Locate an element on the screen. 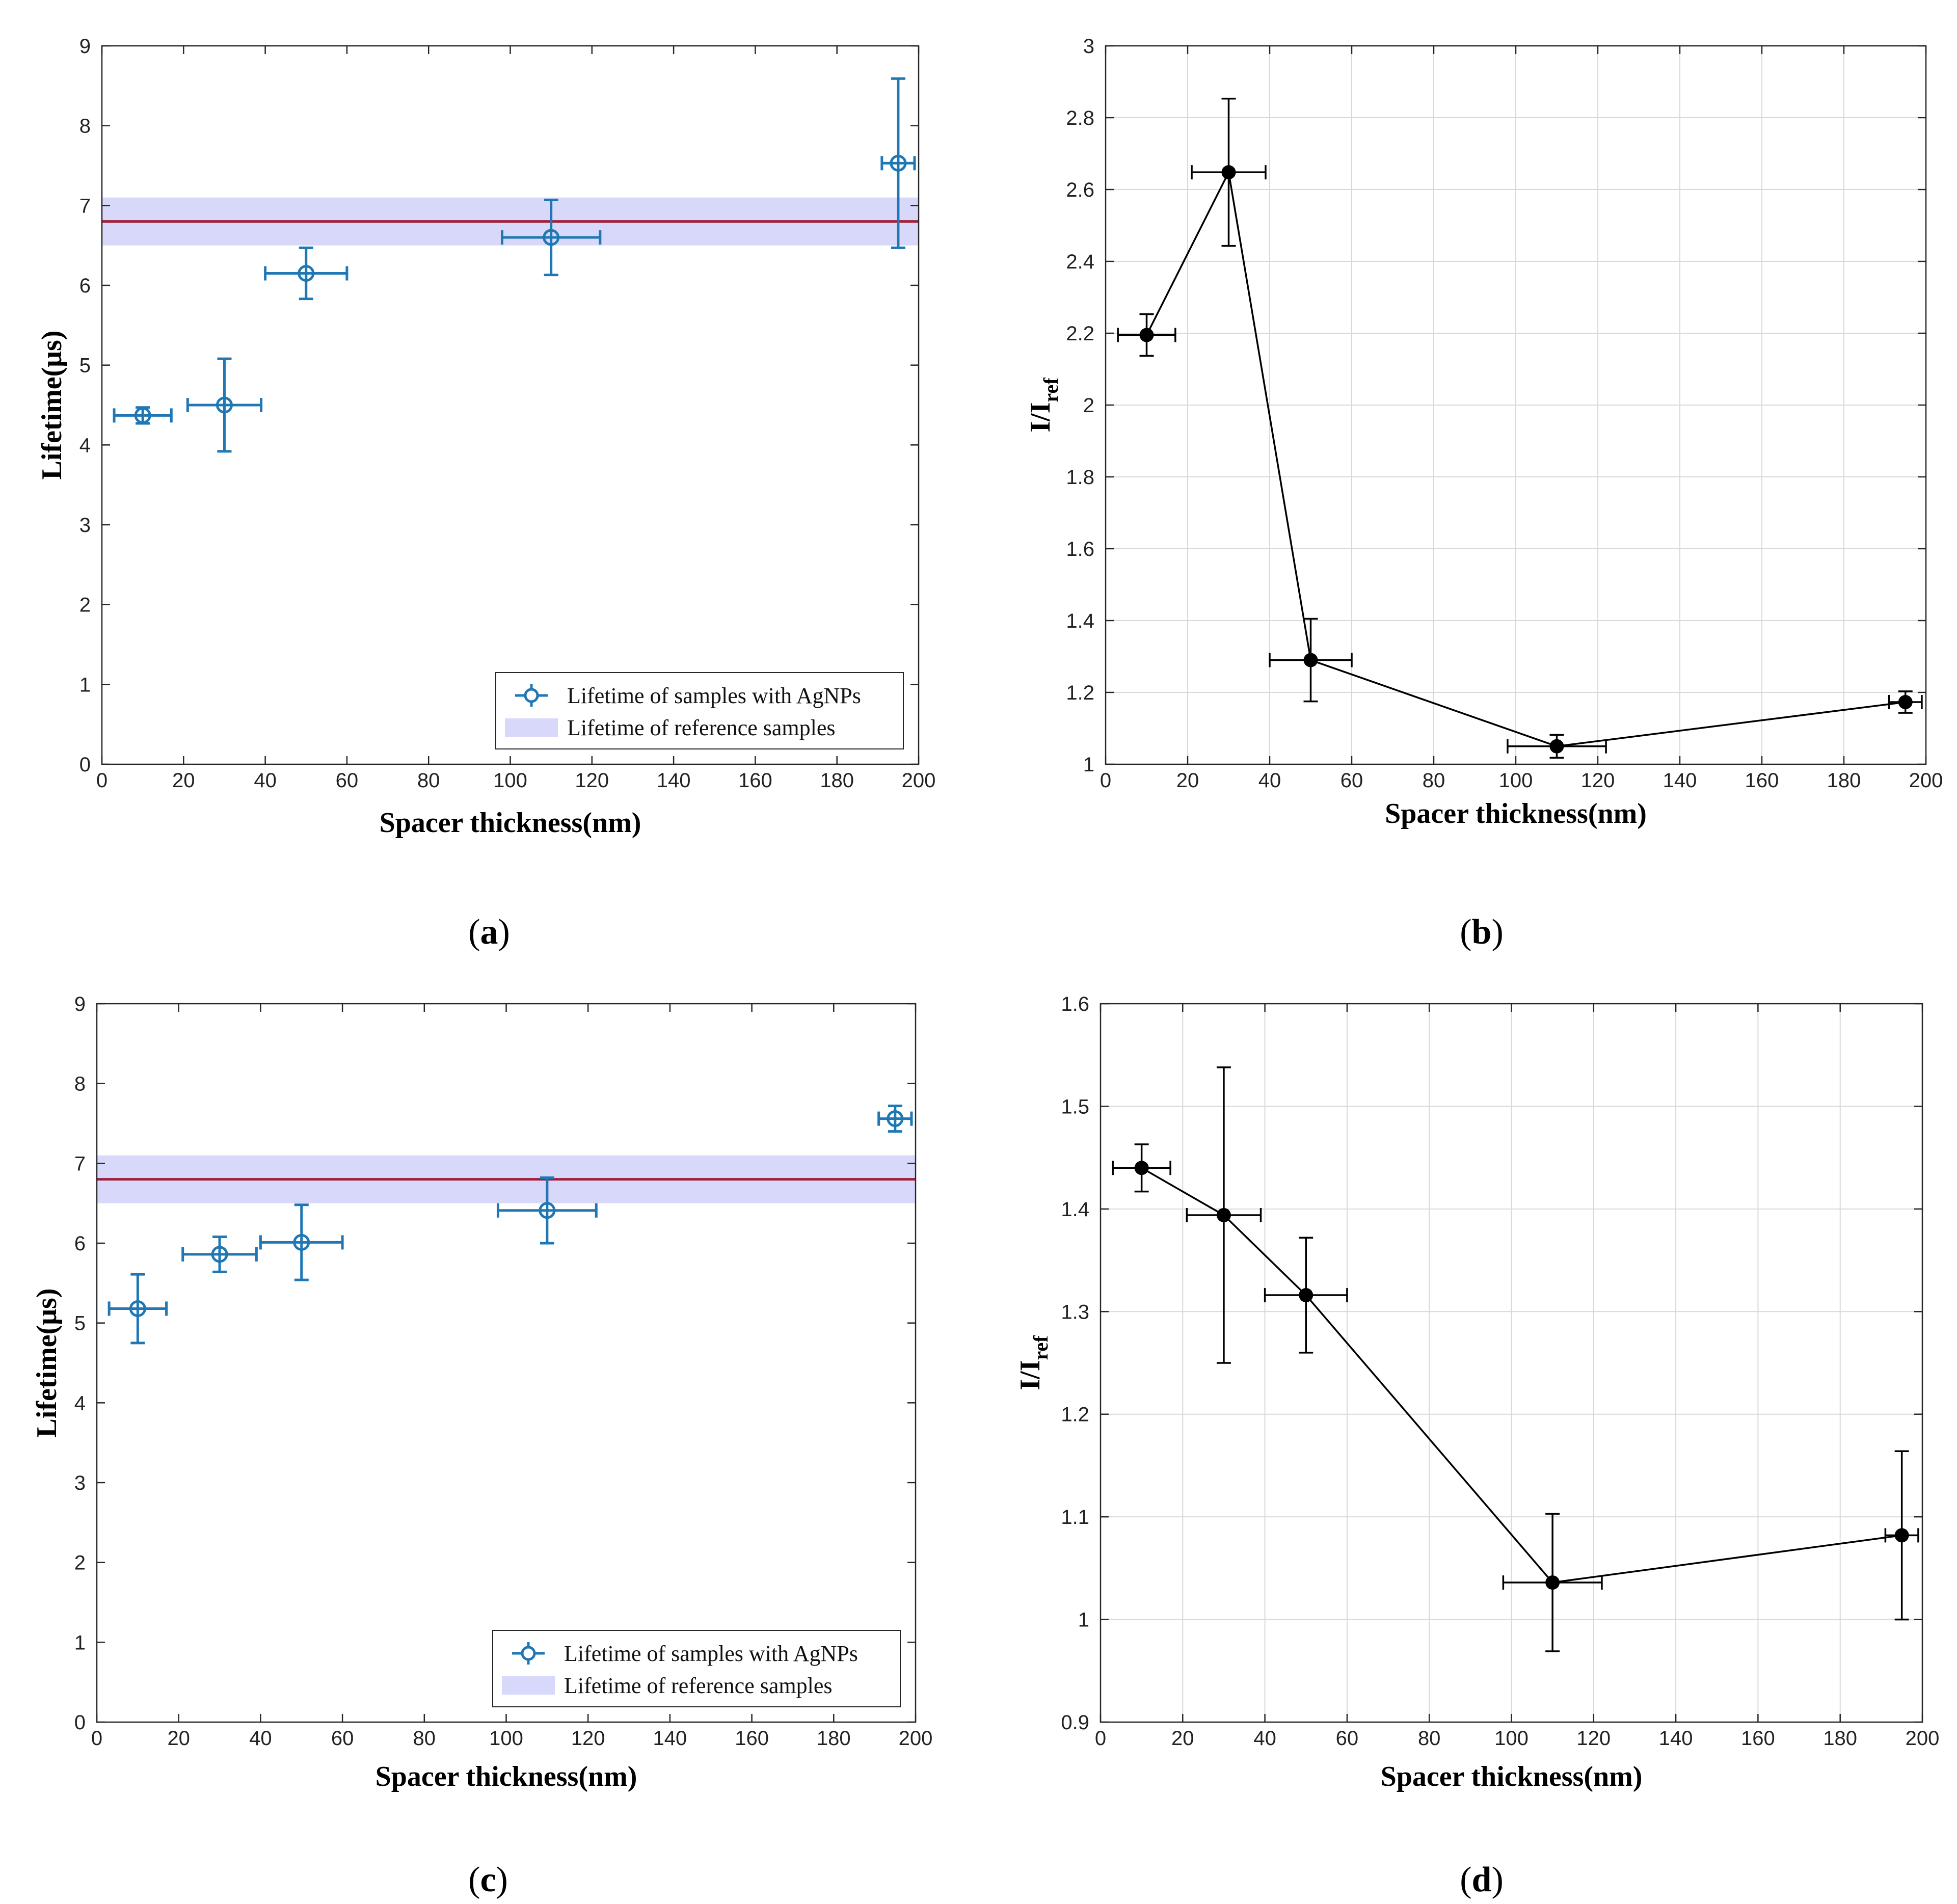 Image resolution: width=1957 pixels, height=1904 pixels. y-tick-label: 1.3 is located at coordinates (1075, 1312).